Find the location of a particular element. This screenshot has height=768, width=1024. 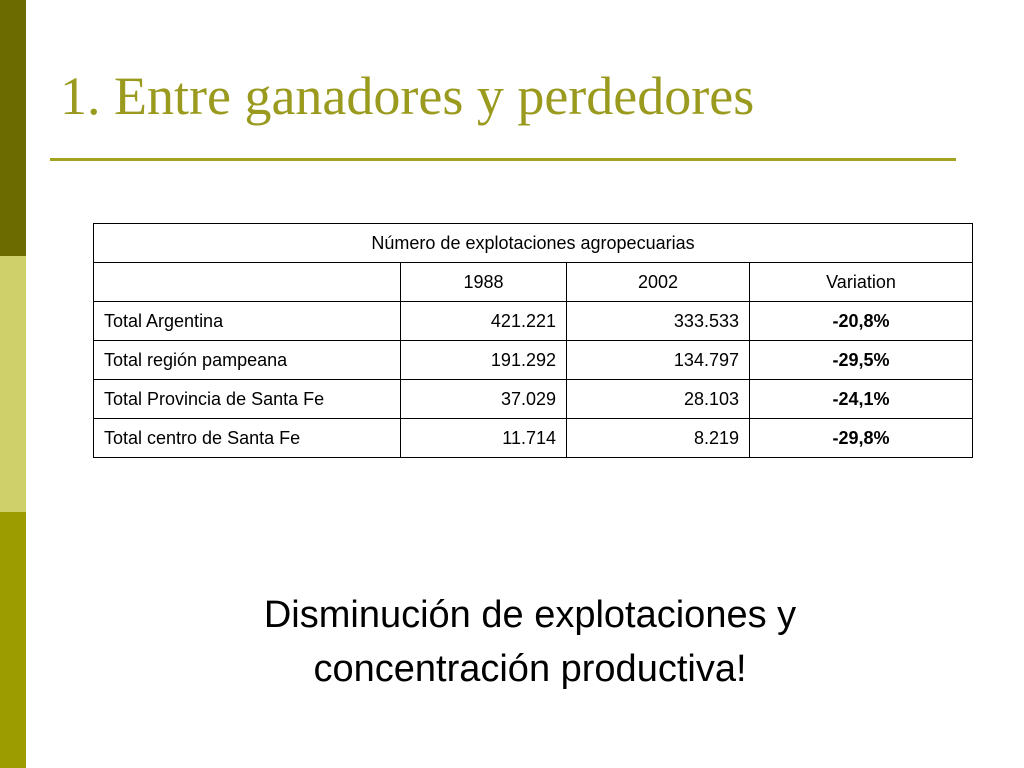

value-variation: -29,8% is located at coordinates (861, 438).